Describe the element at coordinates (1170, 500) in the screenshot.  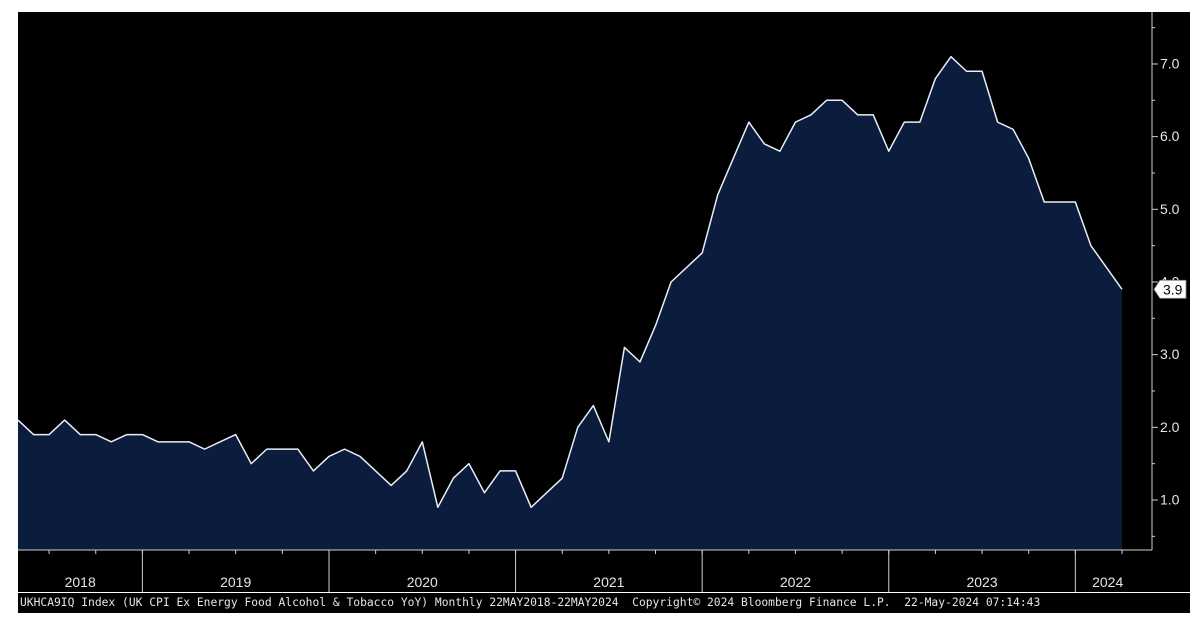
I see `y-tick-label: 1.0` at that location.